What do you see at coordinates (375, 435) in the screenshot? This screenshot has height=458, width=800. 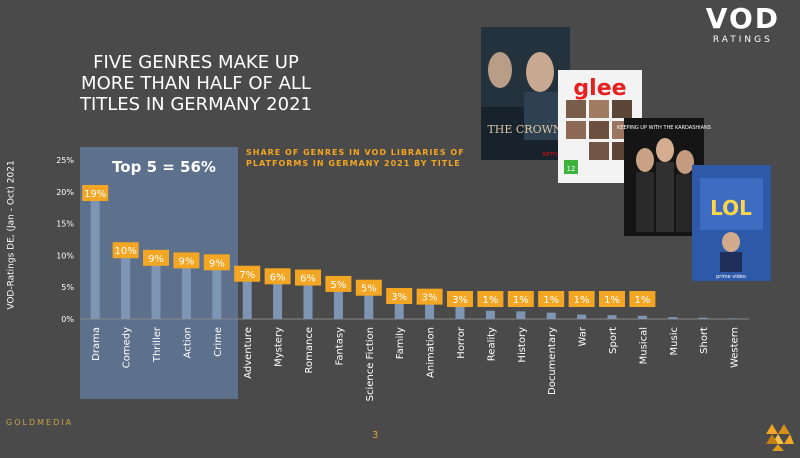 I see `page-number: 3` at bounding box center [375, 435].